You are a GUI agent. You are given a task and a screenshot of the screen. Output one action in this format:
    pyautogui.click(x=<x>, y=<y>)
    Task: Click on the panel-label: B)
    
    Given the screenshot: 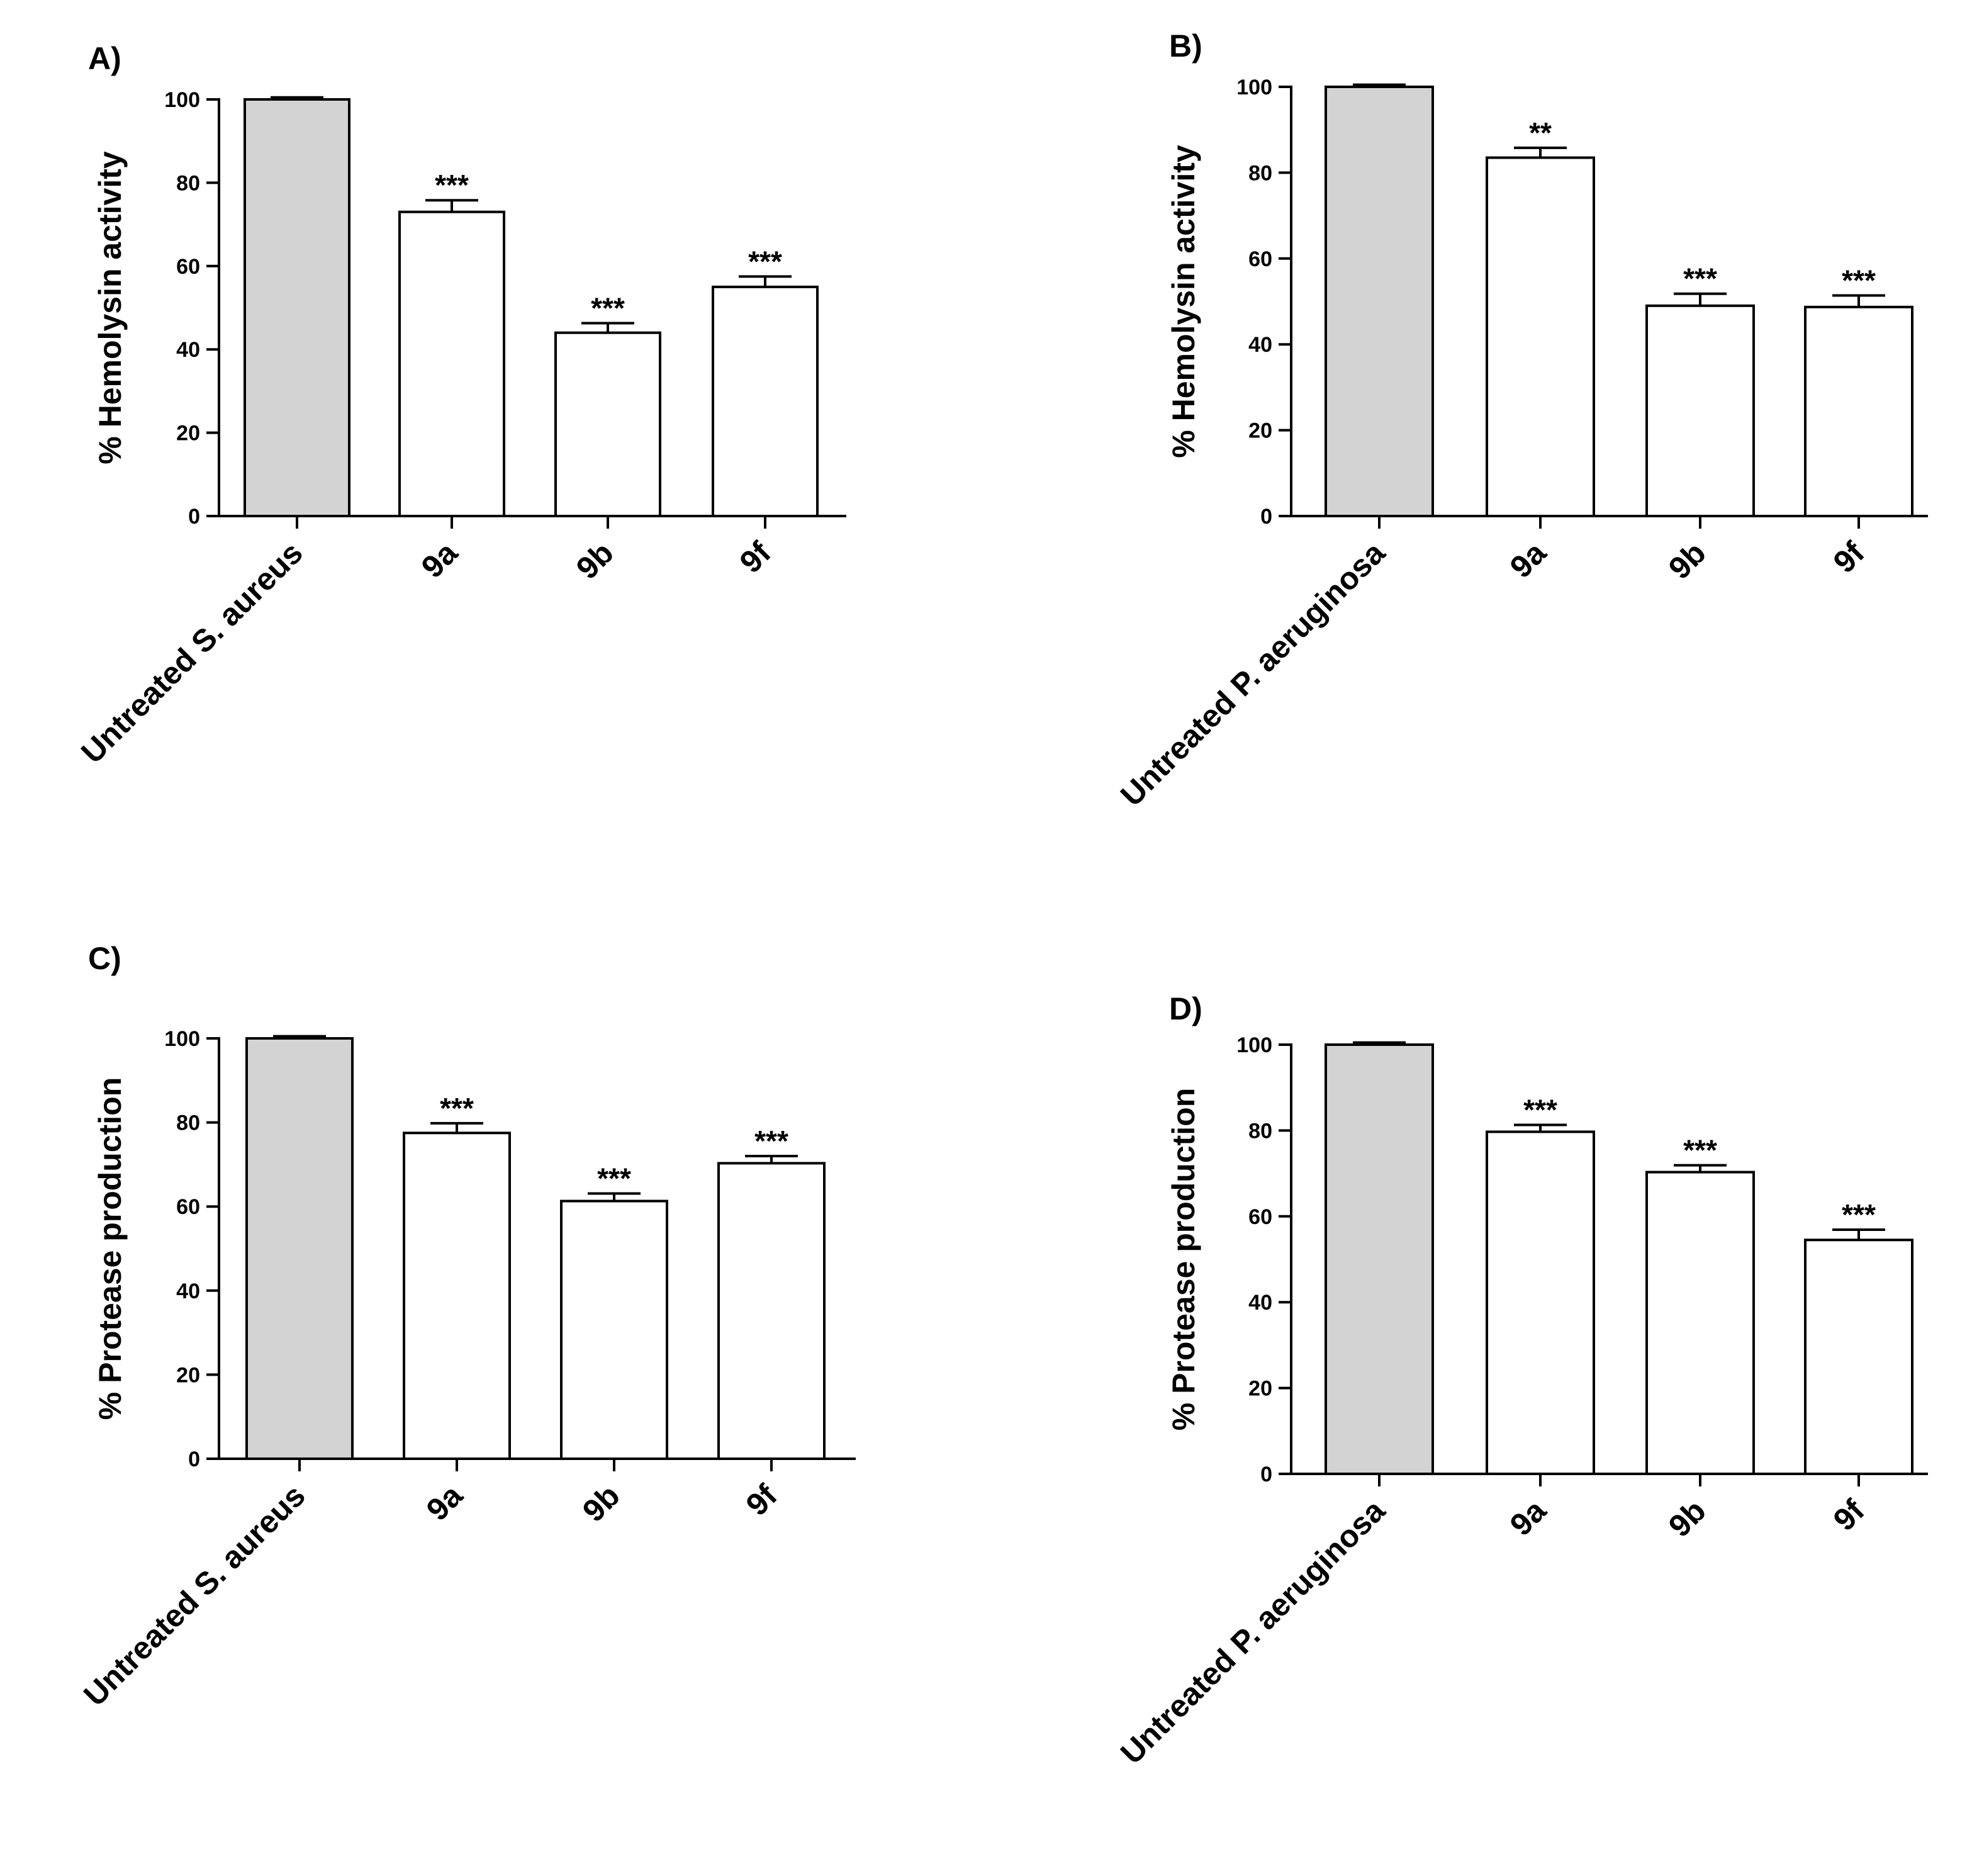 What is the action you would take?
    pyautogui.click(x=1185, y=46)
    